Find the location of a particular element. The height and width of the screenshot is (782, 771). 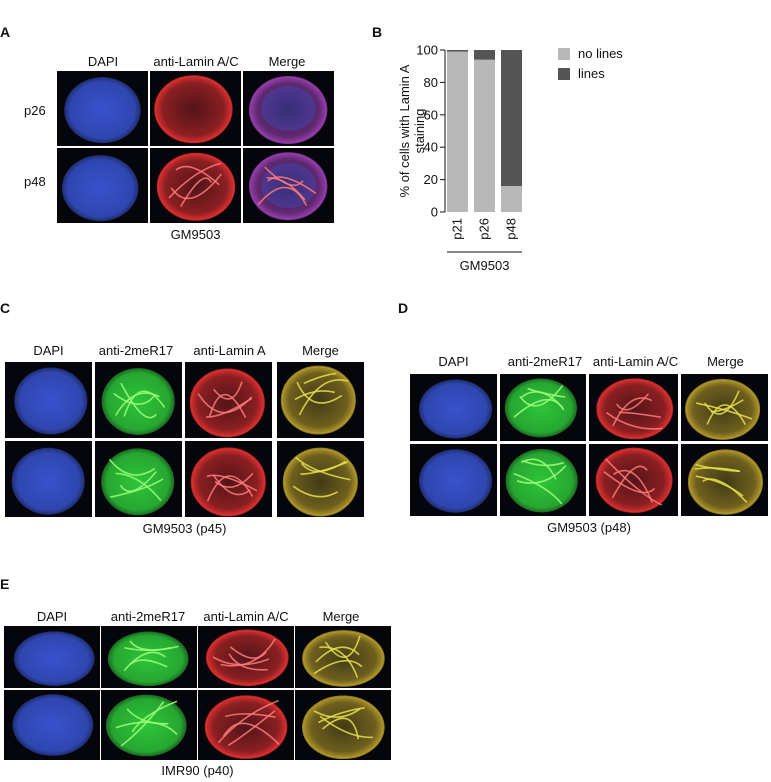

chart-x-group-label: GM9503 is located at coordinates (485, 265).